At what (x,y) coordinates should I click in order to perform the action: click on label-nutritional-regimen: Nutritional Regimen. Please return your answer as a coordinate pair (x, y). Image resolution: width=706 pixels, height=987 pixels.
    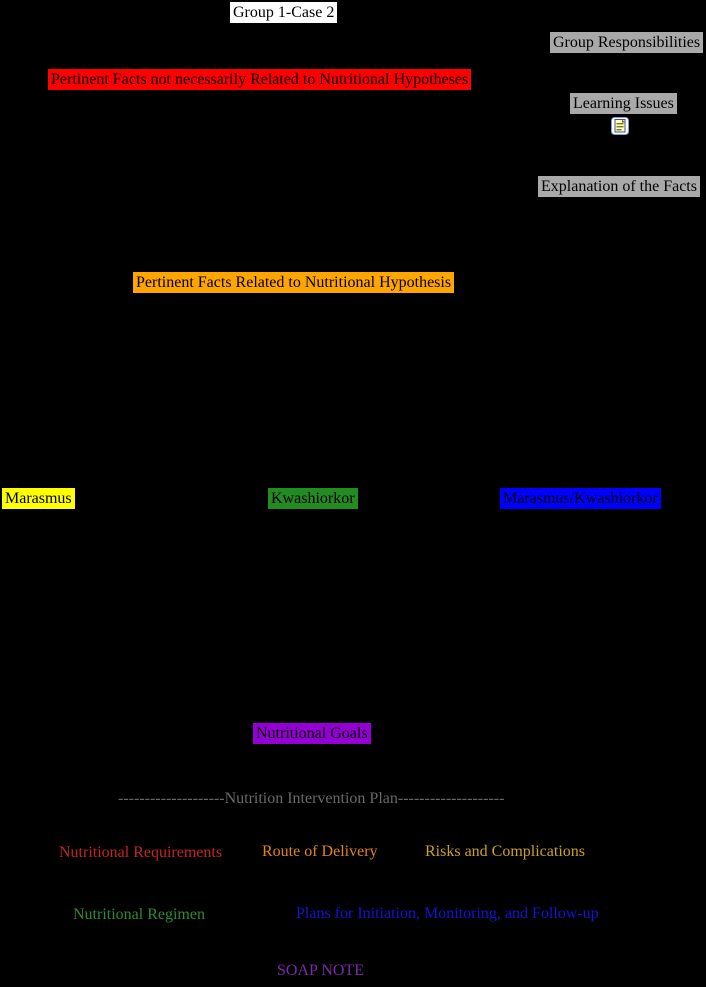
    Looking at the image, I should click on (139, 914).